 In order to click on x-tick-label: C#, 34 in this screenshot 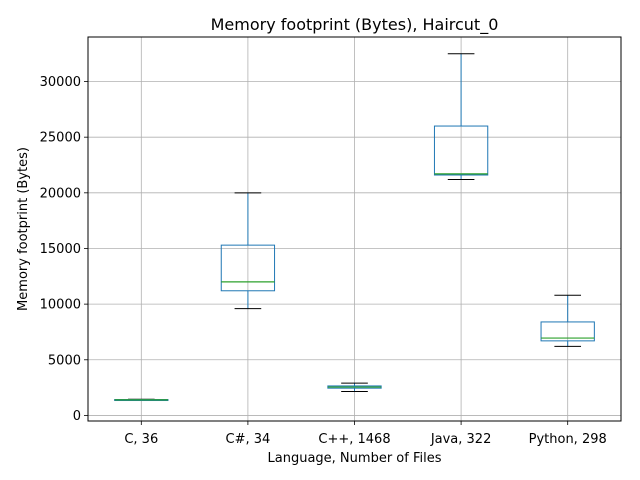, I will do `click(248, 439)`.